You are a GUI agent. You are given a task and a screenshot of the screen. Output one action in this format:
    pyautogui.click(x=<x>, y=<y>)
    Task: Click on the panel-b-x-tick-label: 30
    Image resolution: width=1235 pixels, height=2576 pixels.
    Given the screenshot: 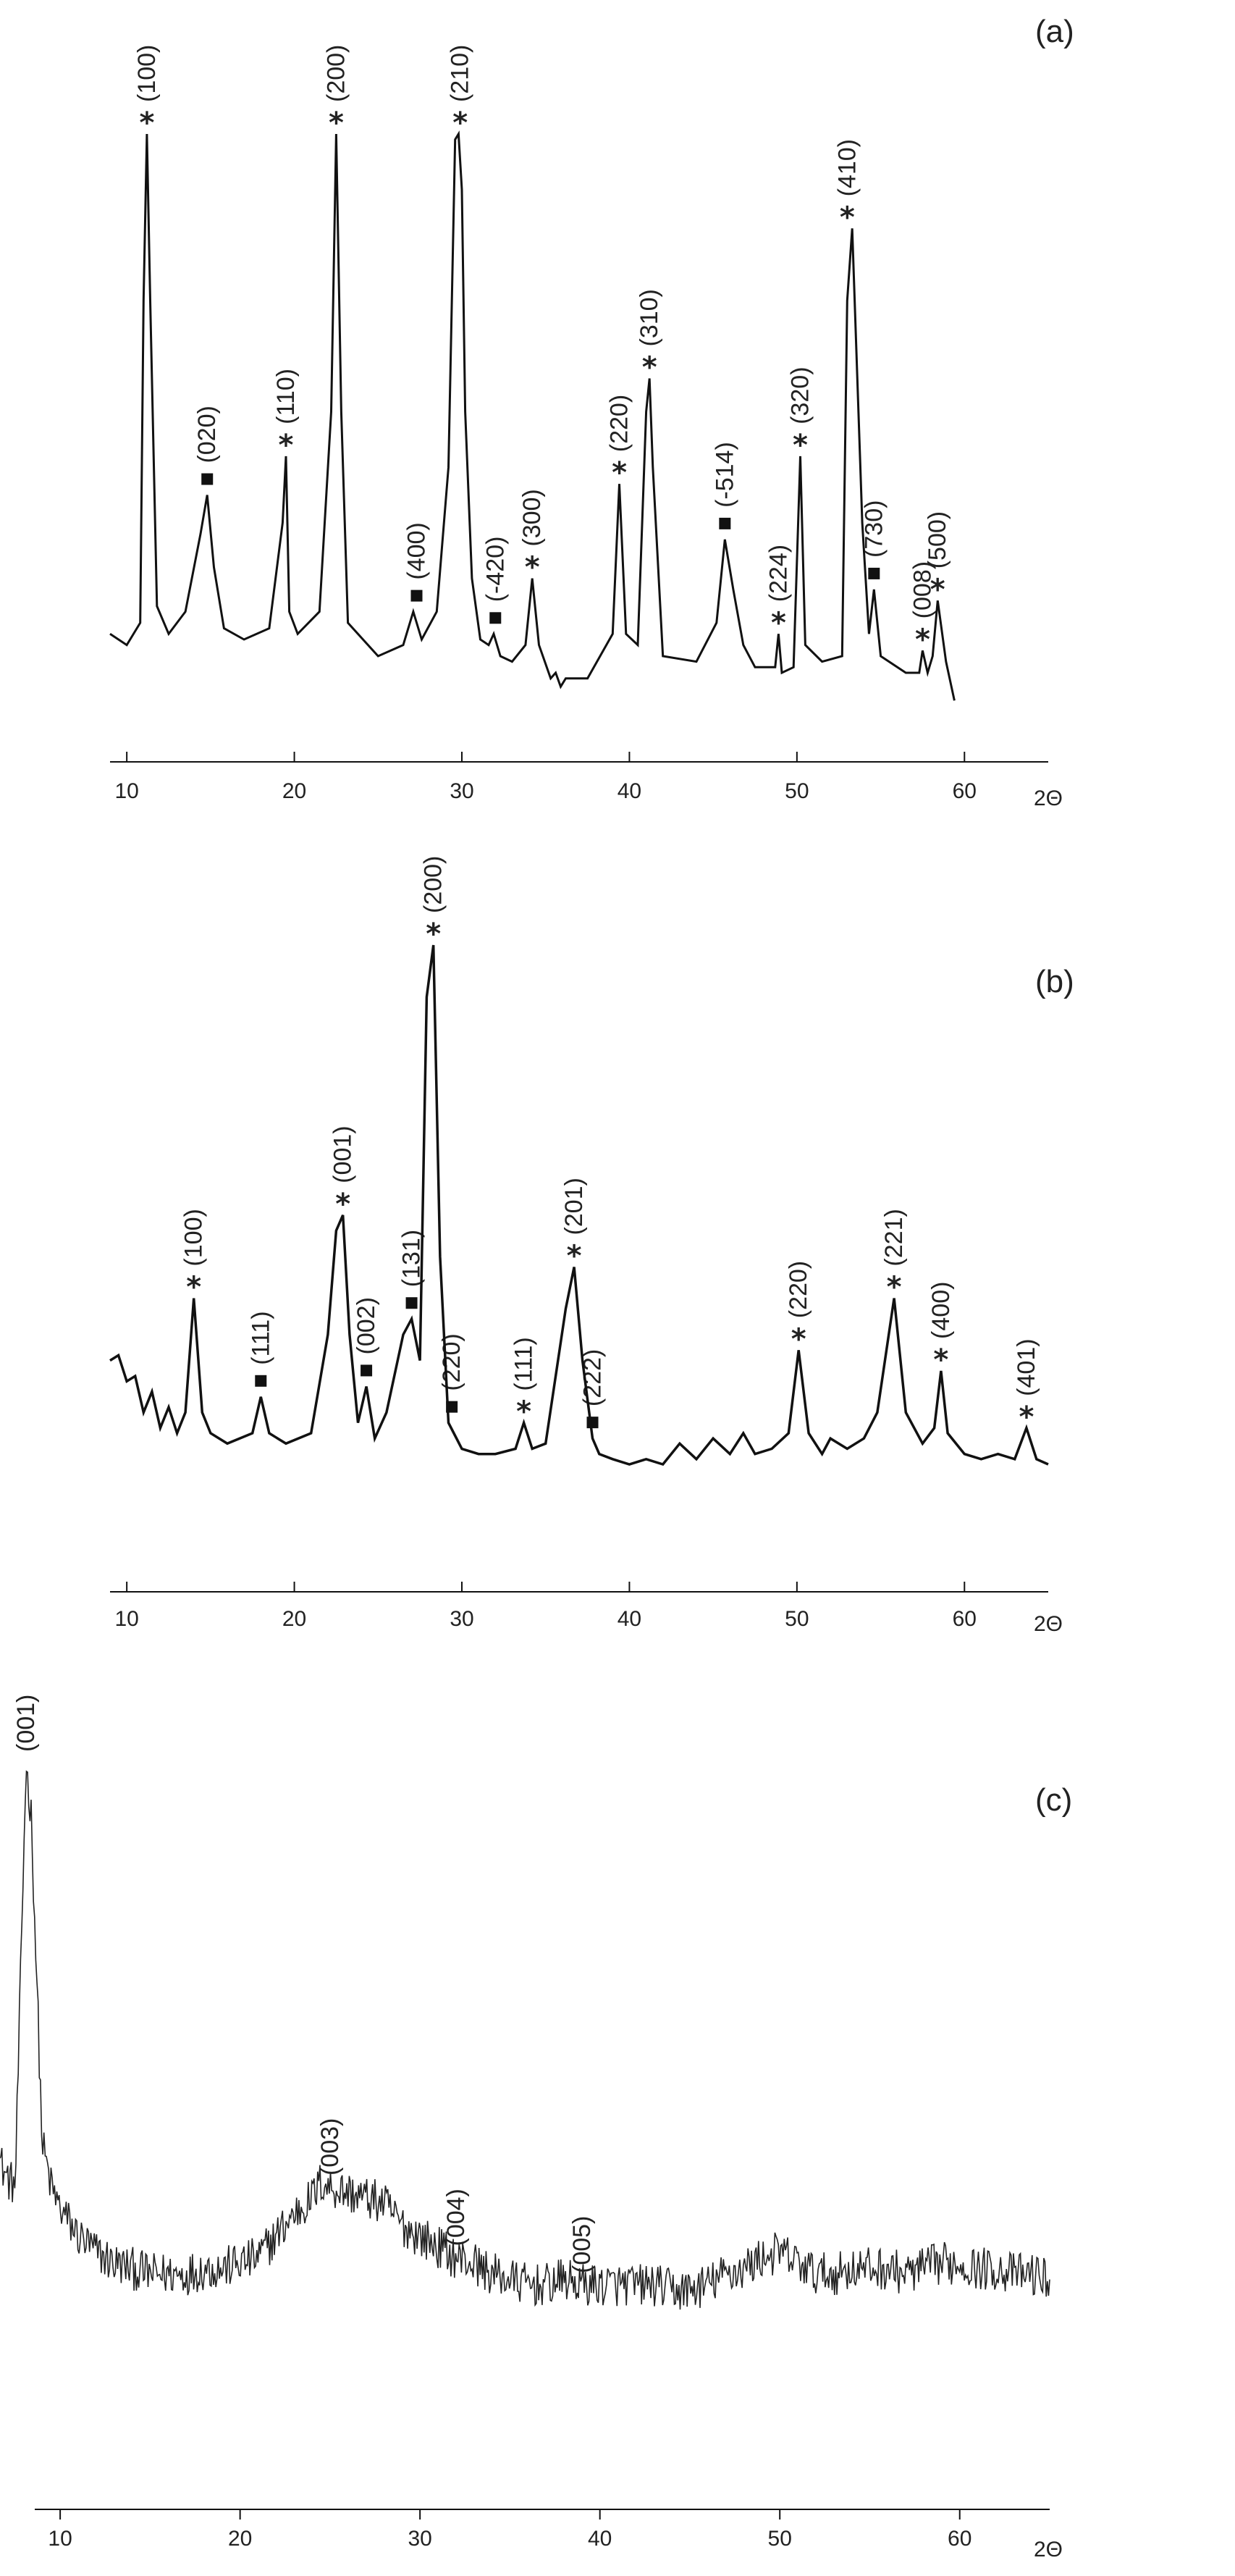 What is the action you would take?
    pyautogui.click(x=462, y=1619)
    